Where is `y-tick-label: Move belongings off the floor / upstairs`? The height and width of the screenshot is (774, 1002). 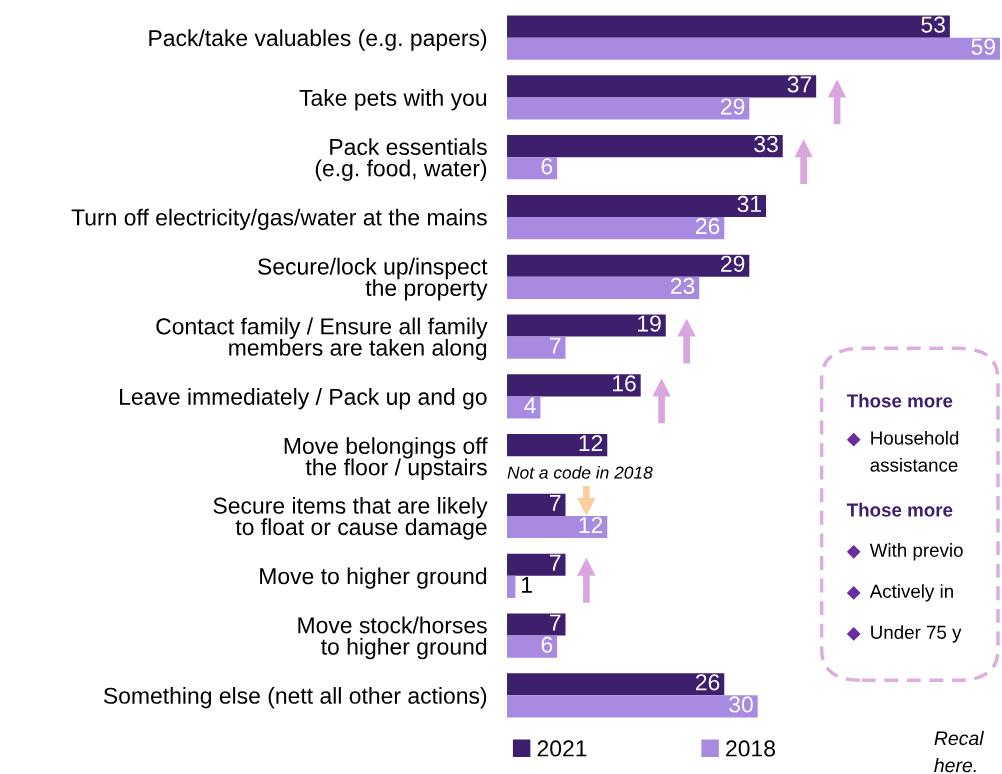 y-tick-label: Move belongings off the floor / upstairs is located at coordinates (386, 458).